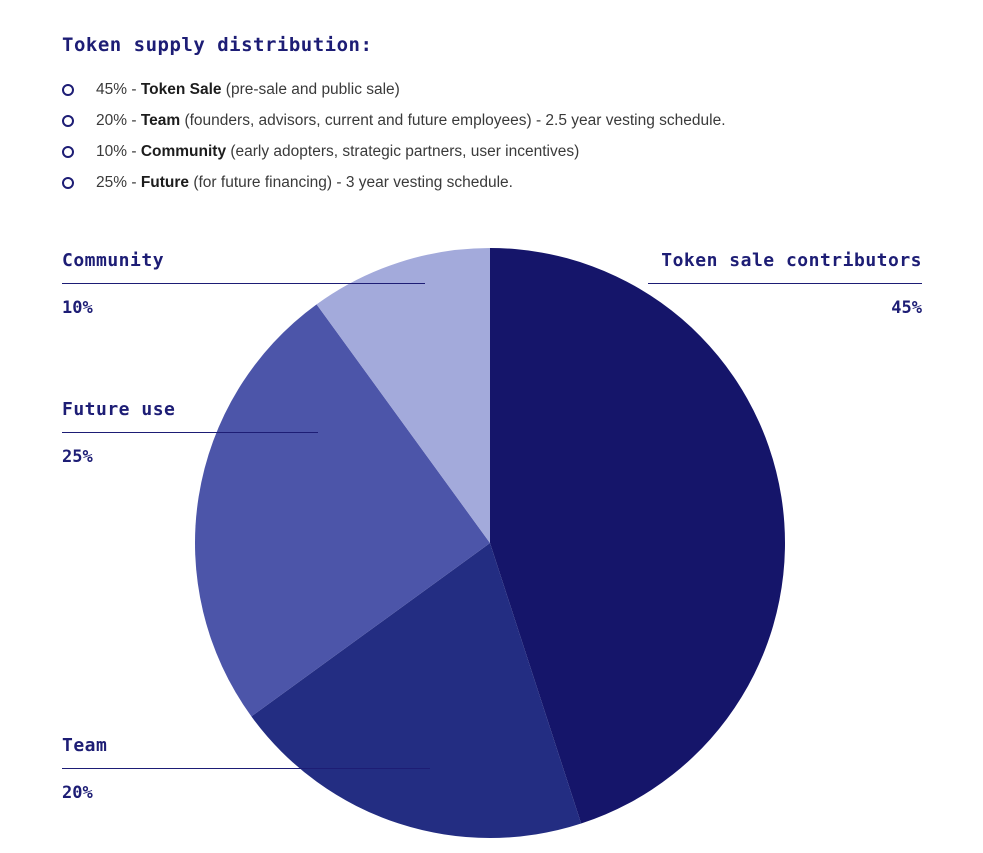 This screenshot has width=983, height=853. Describe the element at coordinates (165, 182) in the screenshot. I see `list-item-bold: Future` at that location.